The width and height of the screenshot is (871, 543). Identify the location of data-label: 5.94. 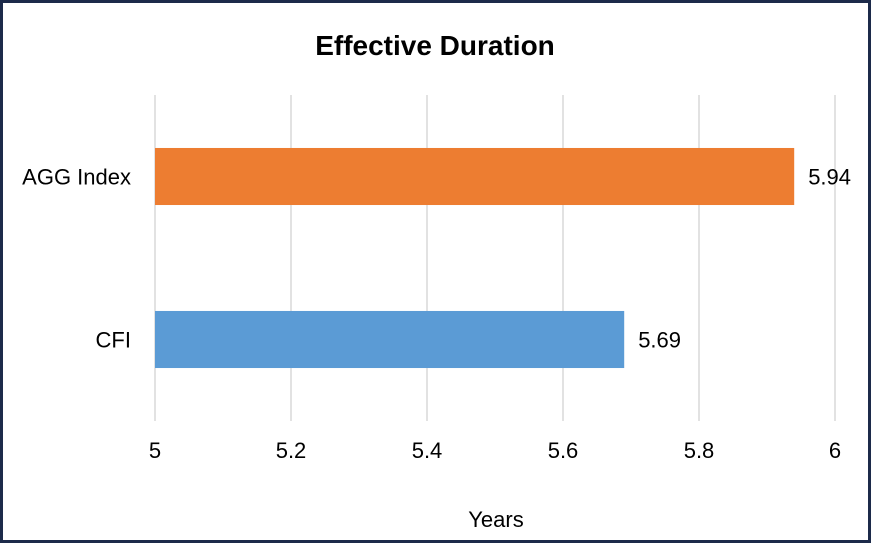
(829, 177).